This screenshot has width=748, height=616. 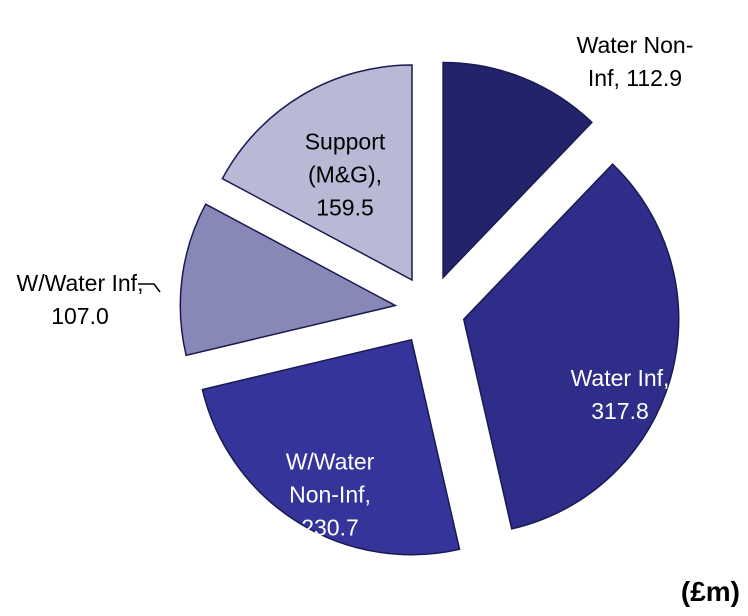 What do you see at coordinates (80, 316) in the screenshot?
I see `slice-value: 107.0` at bounding box center [80, 316].